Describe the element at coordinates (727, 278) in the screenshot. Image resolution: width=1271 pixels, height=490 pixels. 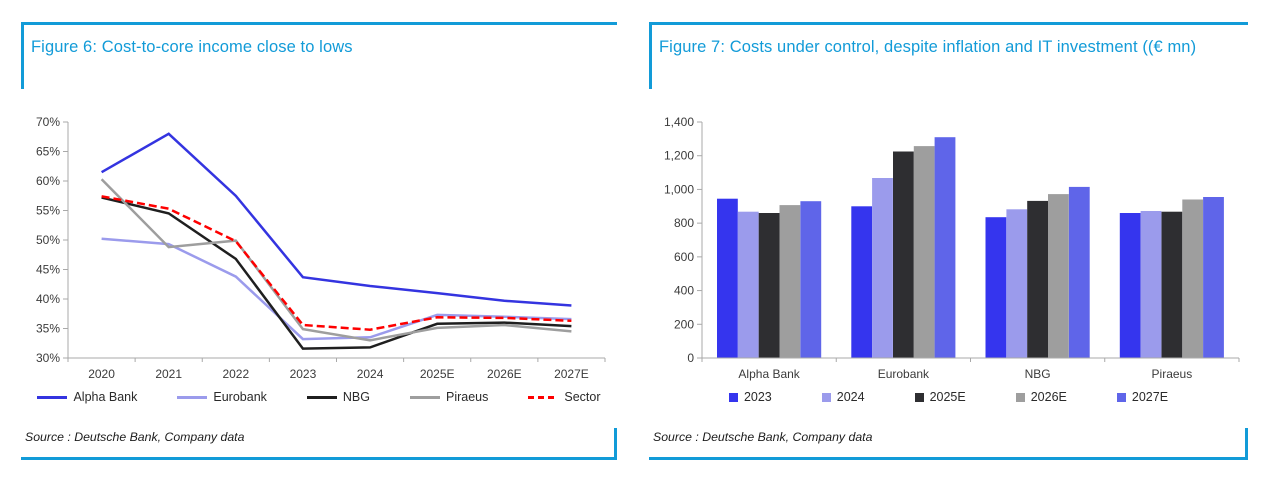
I see `bar-alpha-bank-2023` at that location.